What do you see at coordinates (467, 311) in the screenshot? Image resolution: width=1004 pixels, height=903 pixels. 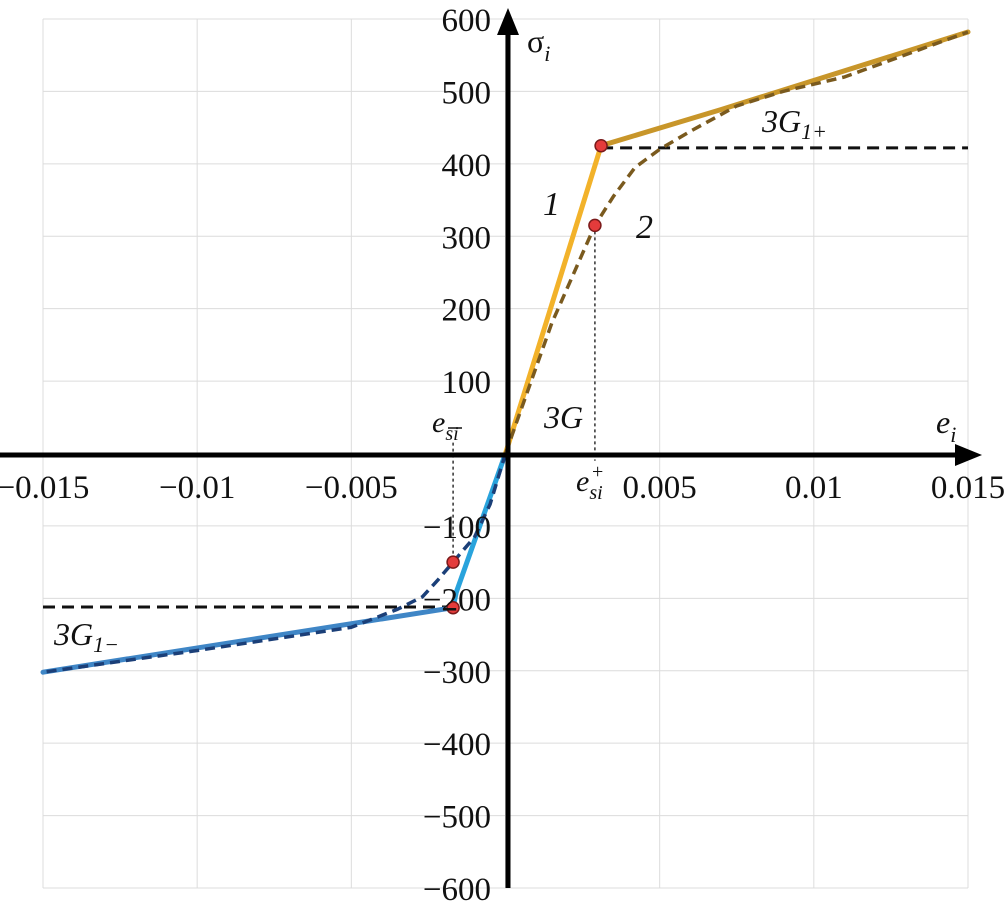 I see `y-tick-label: 200` at bounding box center [467, 311].